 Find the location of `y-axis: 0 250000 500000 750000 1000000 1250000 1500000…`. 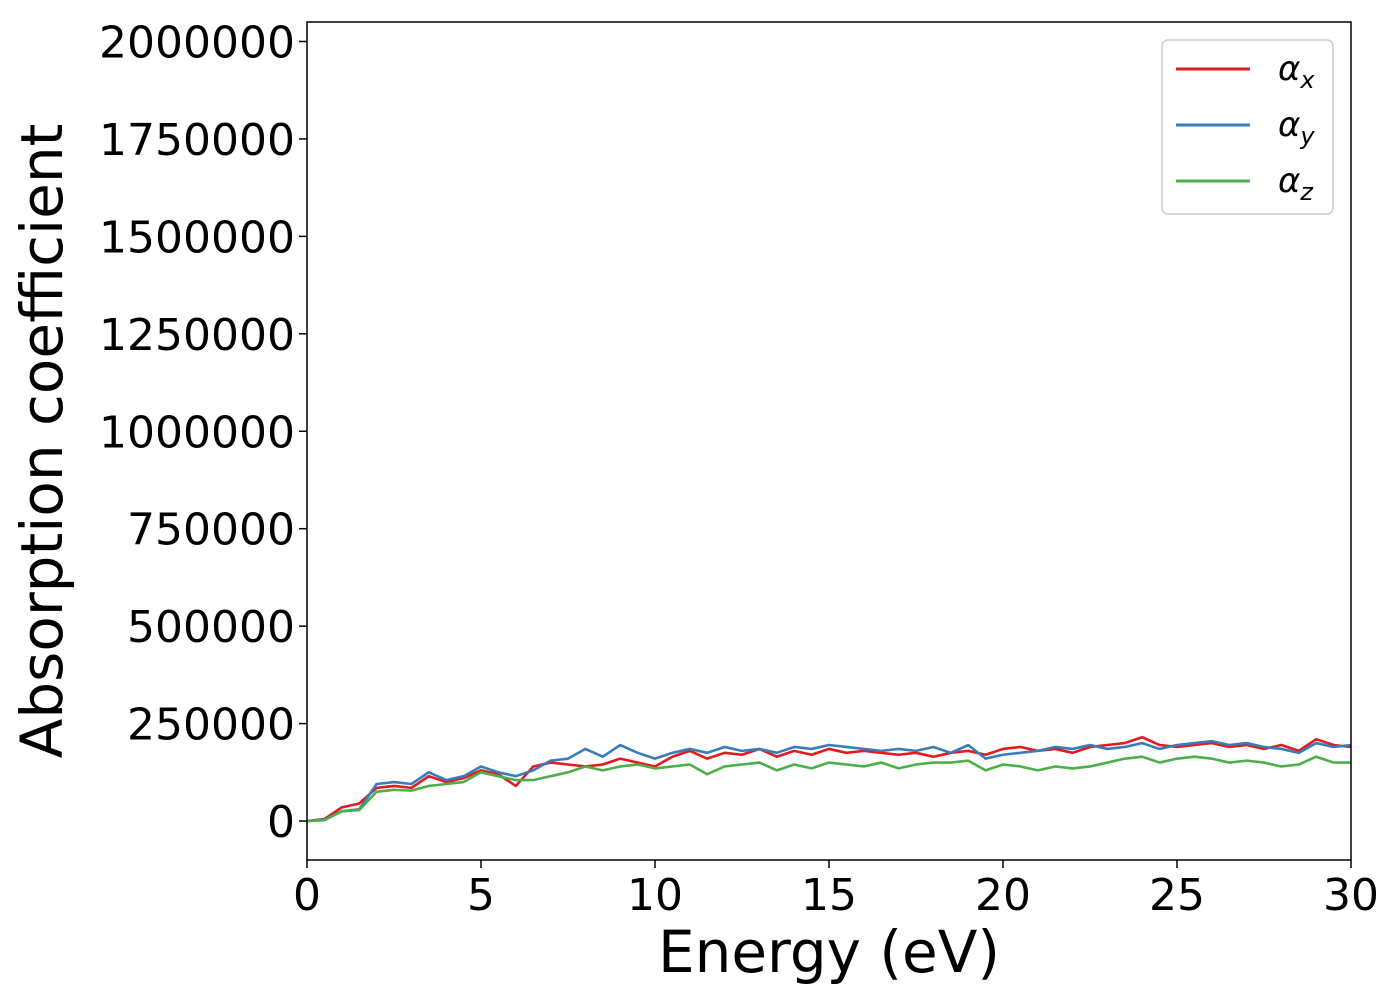

y-axis: 0 250000 500000 750000 1000000 1250000 1500000… is located at coordinates (203, 432).